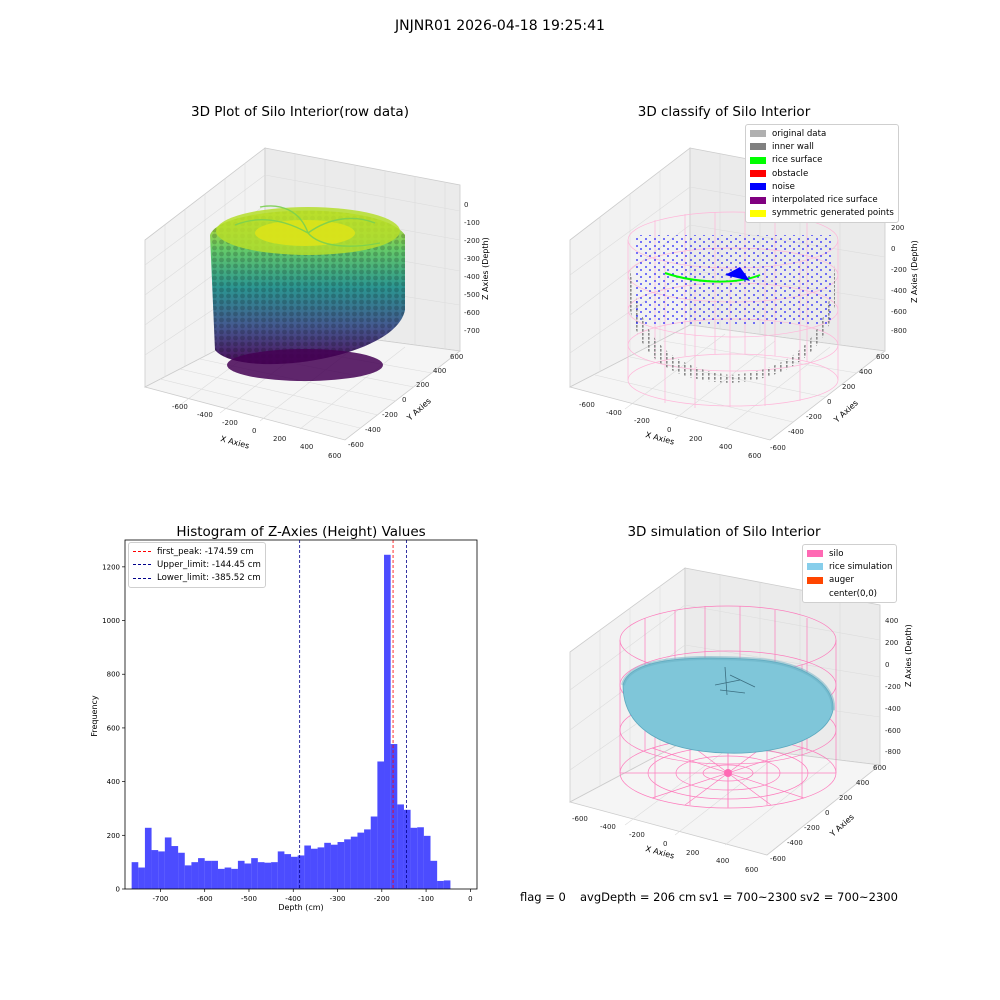 Image resolution: width=1000 pixels, height=1000 pixels. What do you see at coordinates (118, 890) in the screenshot?
I see `histogram-y-tick-label: 0` at bounding box center [118, 890].